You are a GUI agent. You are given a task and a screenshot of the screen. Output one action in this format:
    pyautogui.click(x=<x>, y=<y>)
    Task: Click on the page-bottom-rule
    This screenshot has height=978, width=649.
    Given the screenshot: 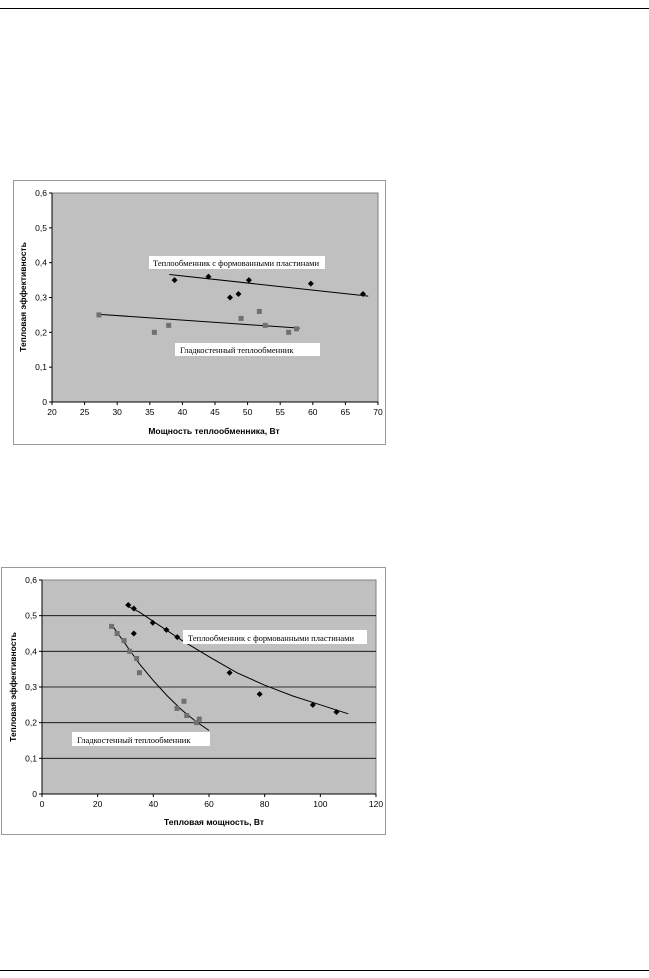 What is the action you would take?
    pyautogui.click(x=324, y=970)
    